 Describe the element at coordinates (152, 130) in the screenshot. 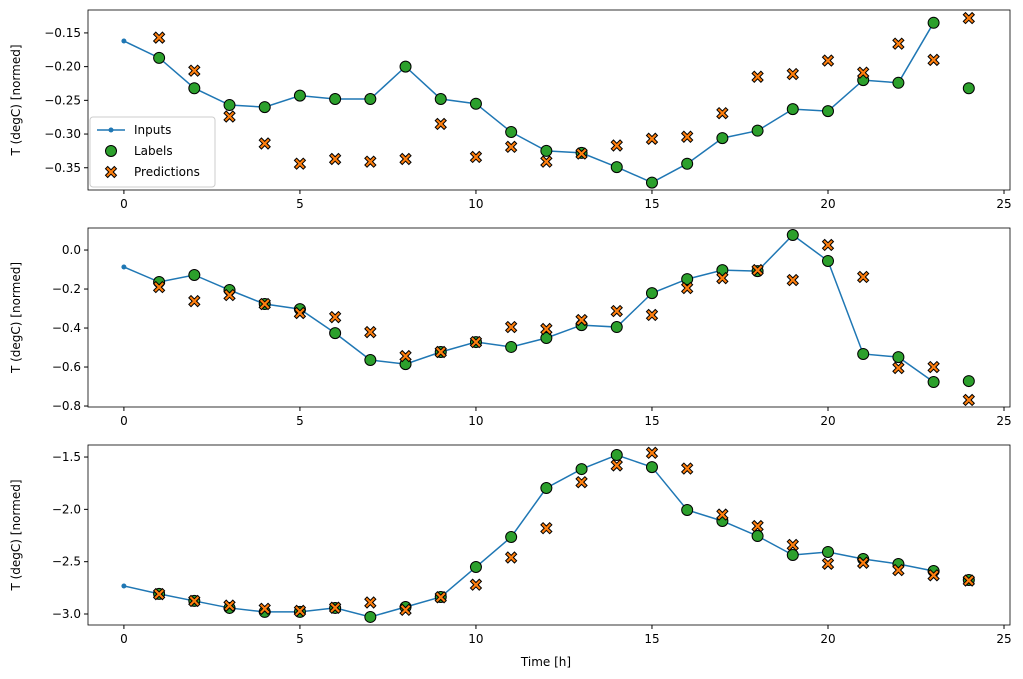

I see `legend-entry-label: Inputs` at that location.